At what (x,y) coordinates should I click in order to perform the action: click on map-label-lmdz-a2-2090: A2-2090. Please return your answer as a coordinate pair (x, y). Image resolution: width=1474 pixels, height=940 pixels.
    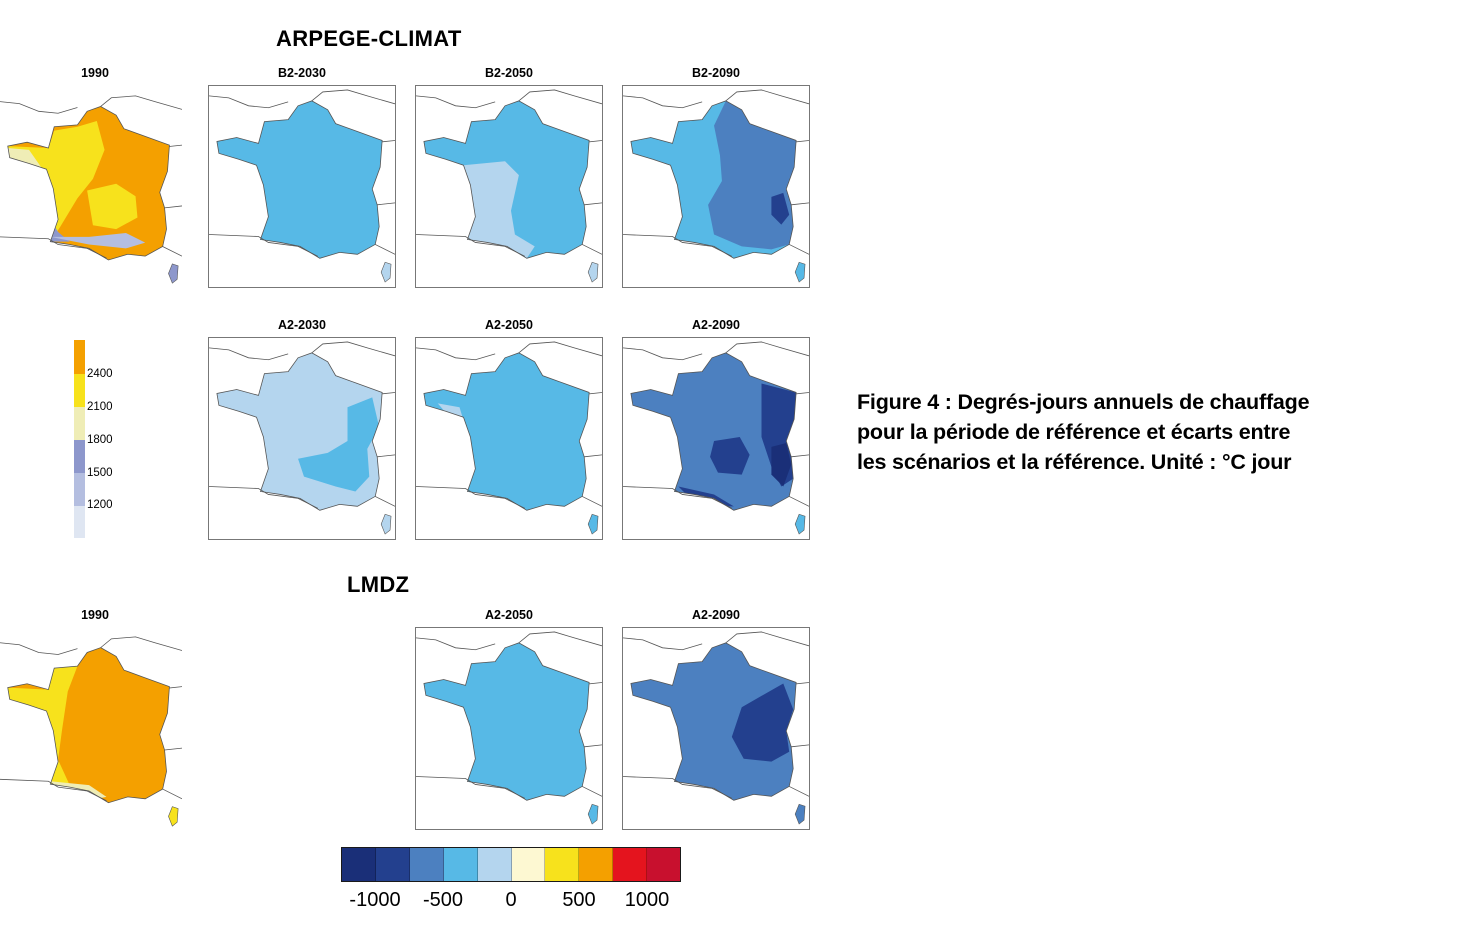
    Looking at the image, I should click on (716, 615).